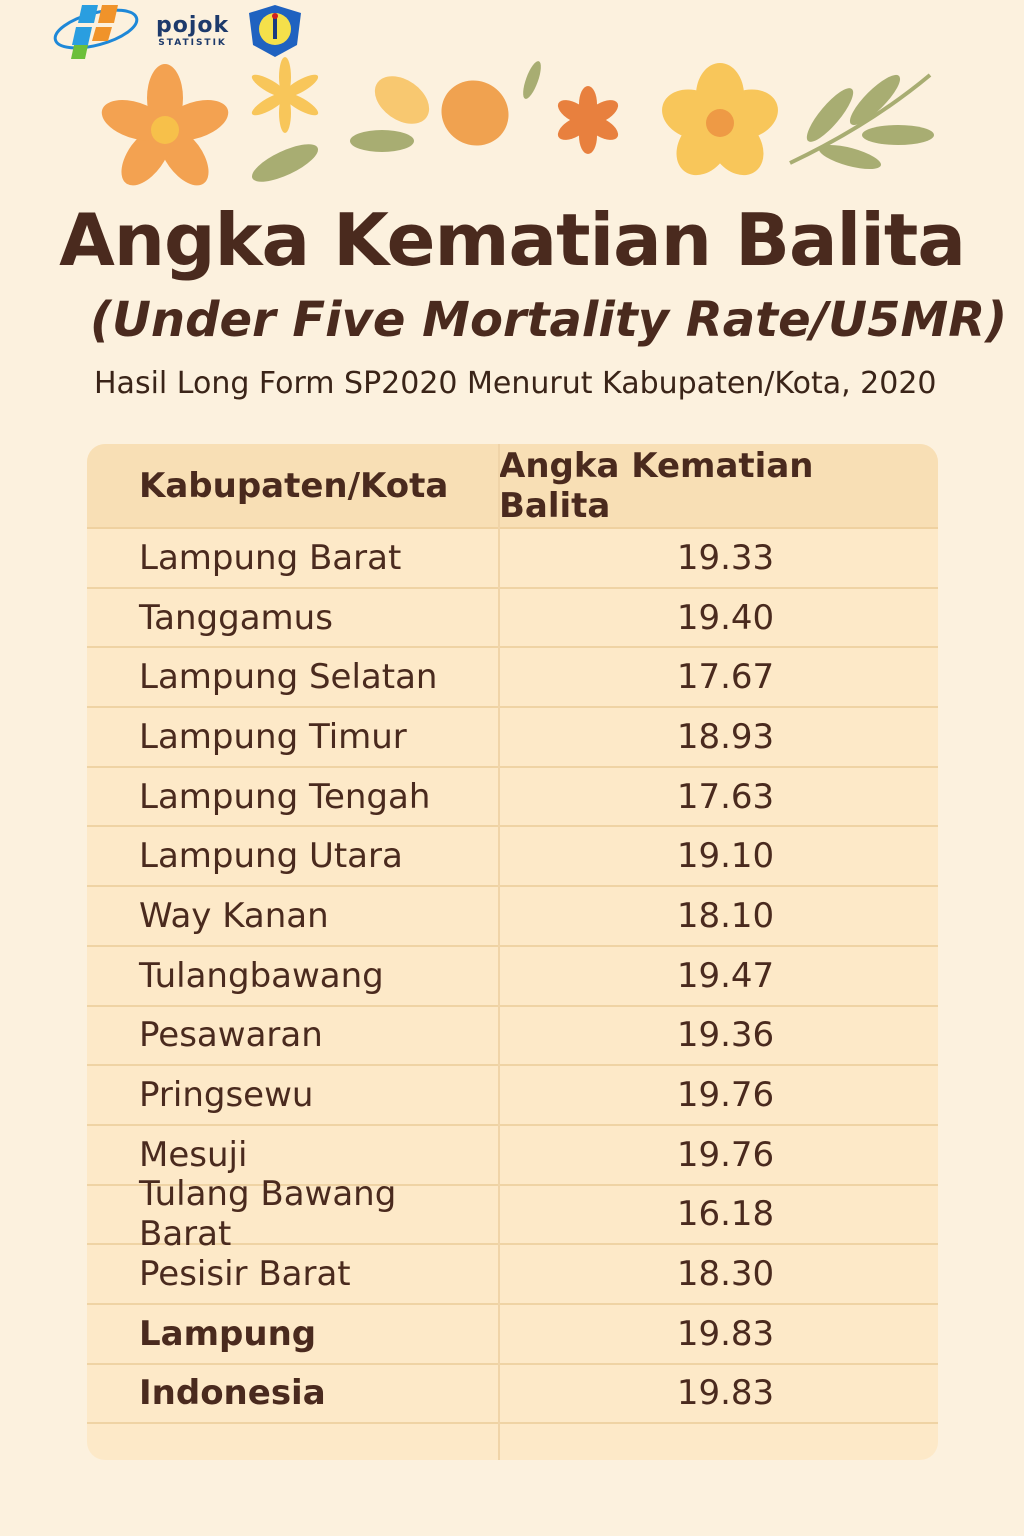 The image size is (1024, 1536). I want to click on logo-bar: pojok STATISTIK, so click(178, 31).